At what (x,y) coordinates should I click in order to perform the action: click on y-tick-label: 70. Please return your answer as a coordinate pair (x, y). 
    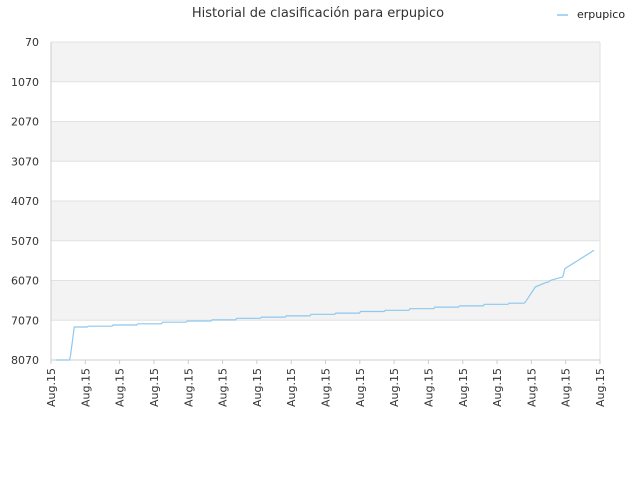
    Looking at the image, I should click on (32, 42).